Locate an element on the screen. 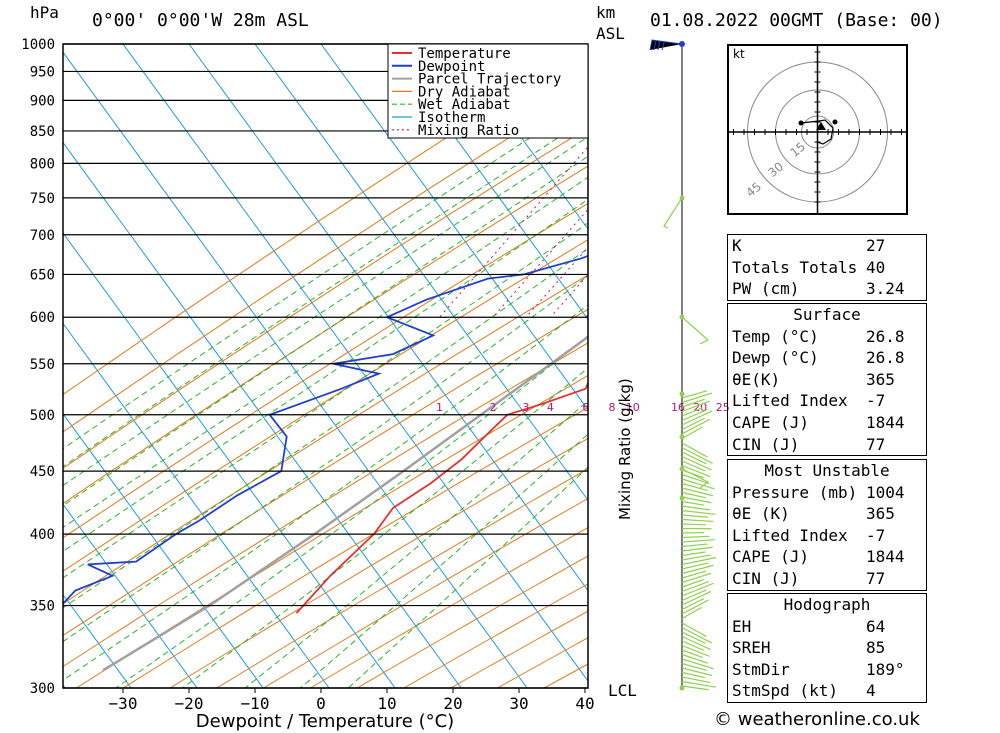 The height and width of the screenshot is (733, 1000). hodograph-row: StmSpd (kt) 4 is located at coordinates (804, 691).